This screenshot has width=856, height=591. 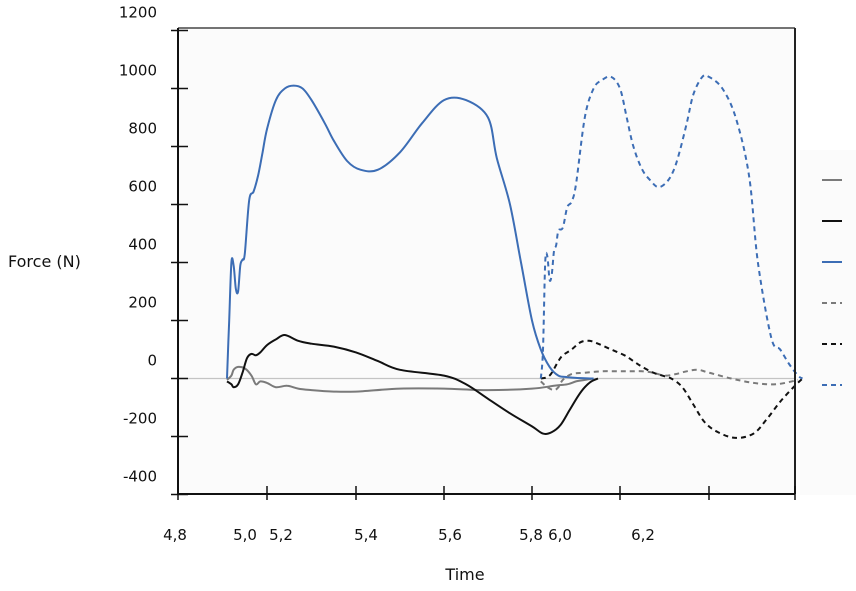 What do you see at coordinates (152, 361) in the screenshot?
I see `y-tick-label: 0` at bounding box center [152, 361].